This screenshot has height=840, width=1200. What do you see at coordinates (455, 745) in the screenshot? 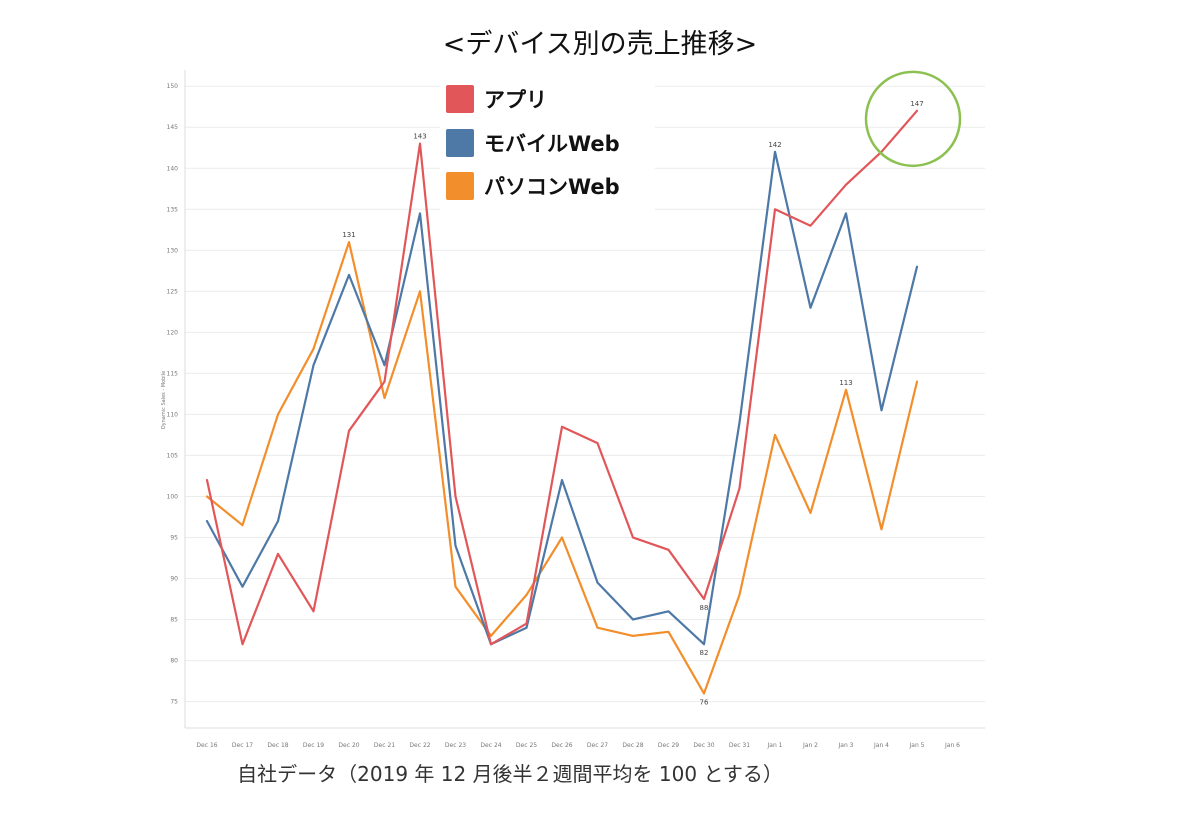
I see `x-tick-label: Dec 23` at bounding box center [455, 745].